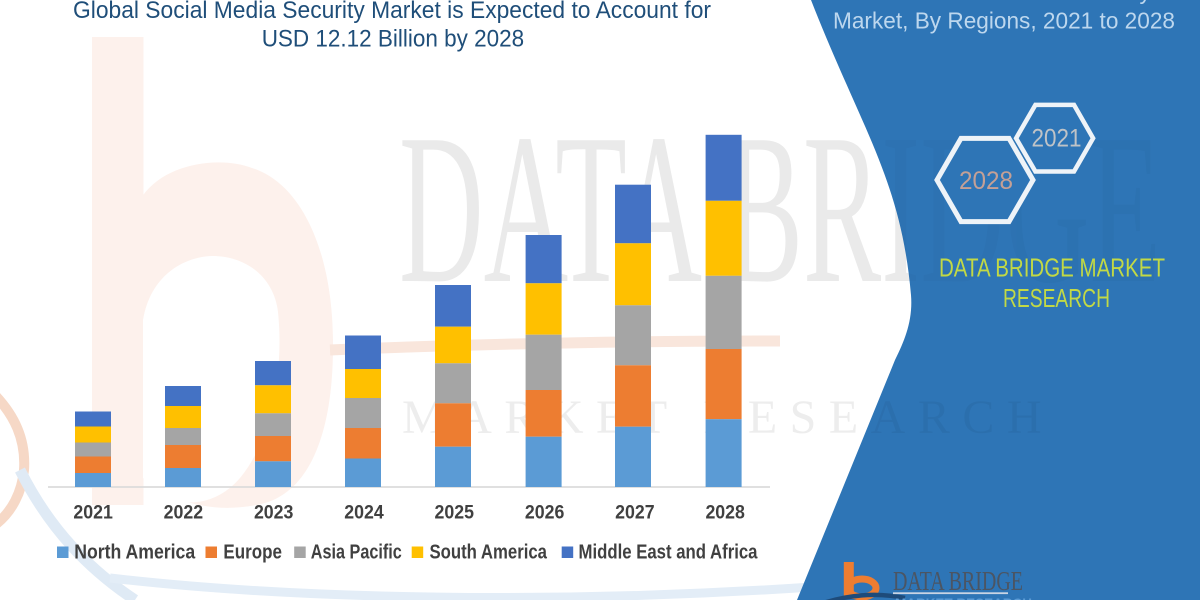 Image resolution: width=1200 pixels, height=600 pixels. Describe the element at coordinates (364, 513) in the screenshot. I see `svg-text: 2024` at that location.